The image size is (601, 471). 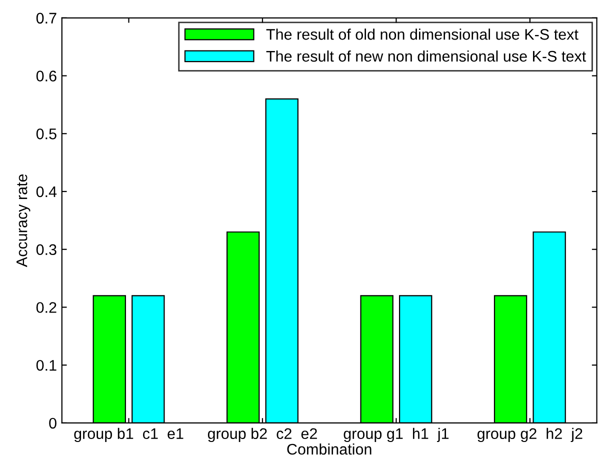 I want to click on x-tick-label: group b1 c1 e1, so click(x=129, y=435).